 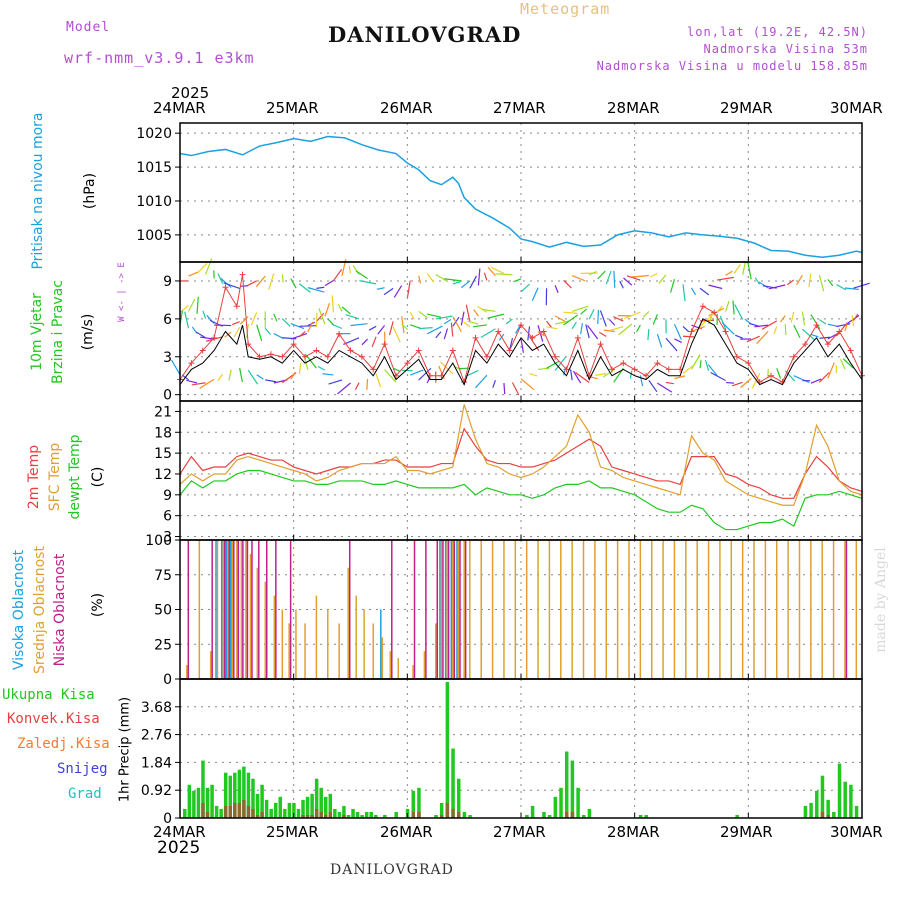 What do you see at coordinates (154, 236) in the screenshot?
I see `pressure-ytick-label-0: 1005` at bounding box center [154, 236].